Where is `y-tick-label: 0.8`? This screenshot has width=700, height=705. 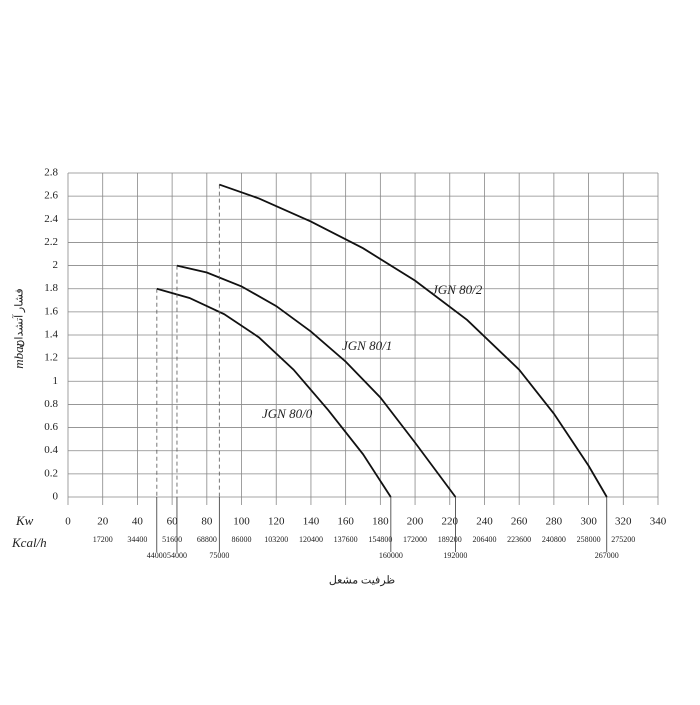
y-tick-label: 0.8 is located at coordinates (51, 404).